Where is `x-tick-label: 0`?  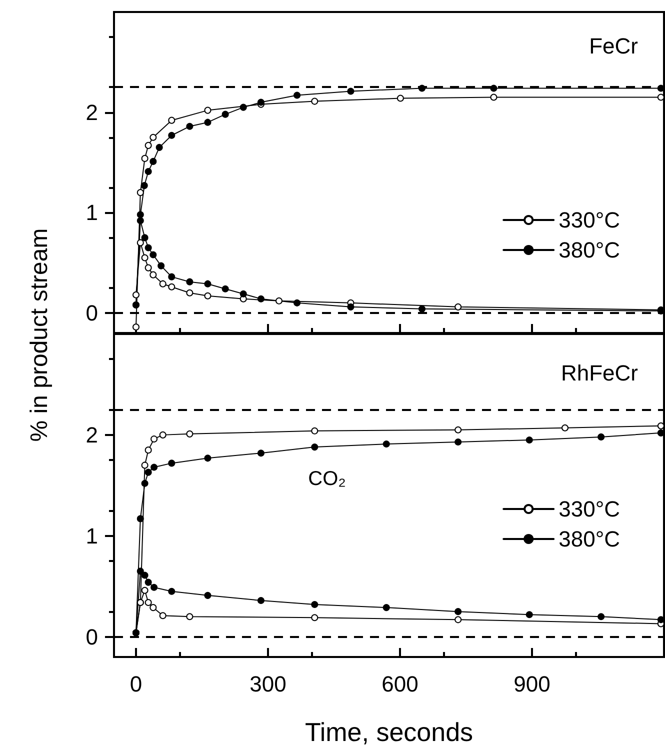
x-tick-label: 0 is located at coordinates (136, 684).